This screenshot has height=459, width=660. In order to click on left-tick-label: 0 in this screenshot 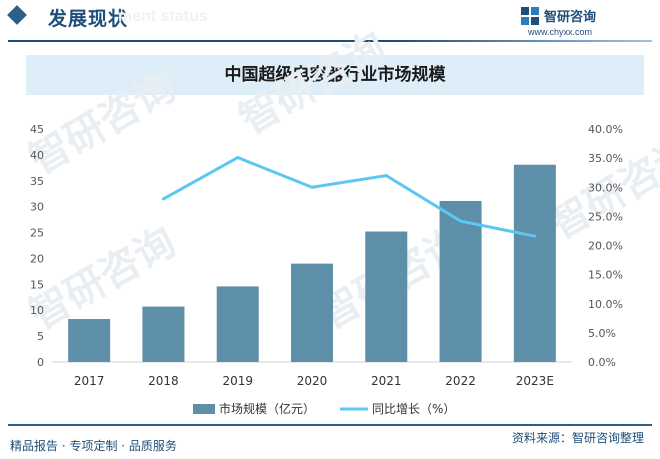, I will do `click(40, 362)`.